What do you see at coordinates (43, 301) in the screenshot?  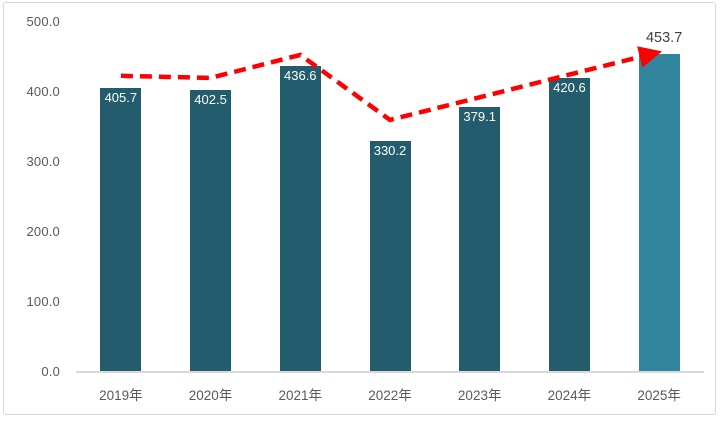 I see `y-axis-tick-label: 100.0` at bounding box center [43, 301].